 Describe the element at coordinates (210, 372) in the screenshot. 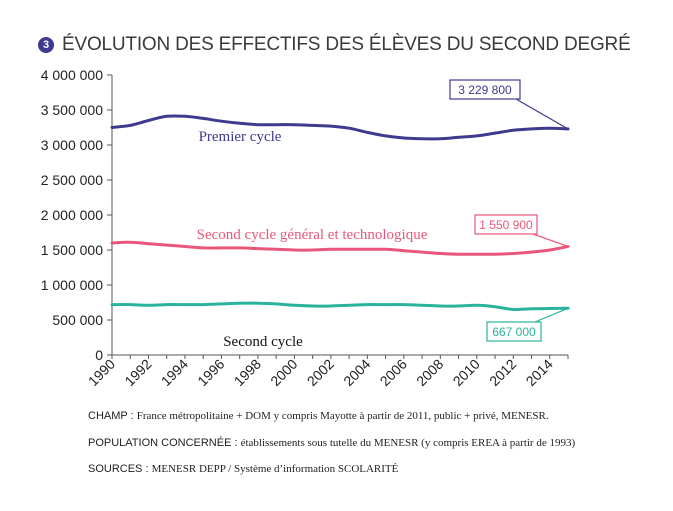

I see `x-tick-label: 1996` at that location.